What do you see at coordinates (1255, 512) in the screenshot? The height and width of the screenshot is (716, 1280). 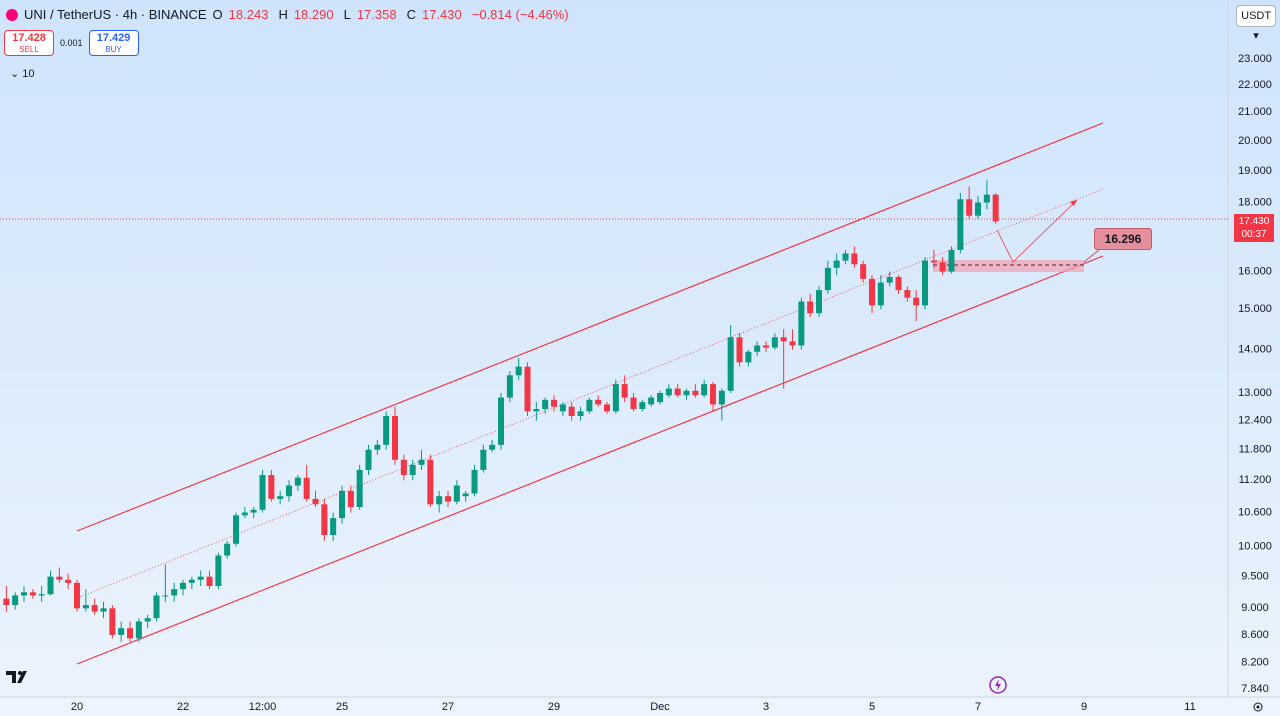 I see `y-tick-label: 10.600` at bounding box center [1255, 512].